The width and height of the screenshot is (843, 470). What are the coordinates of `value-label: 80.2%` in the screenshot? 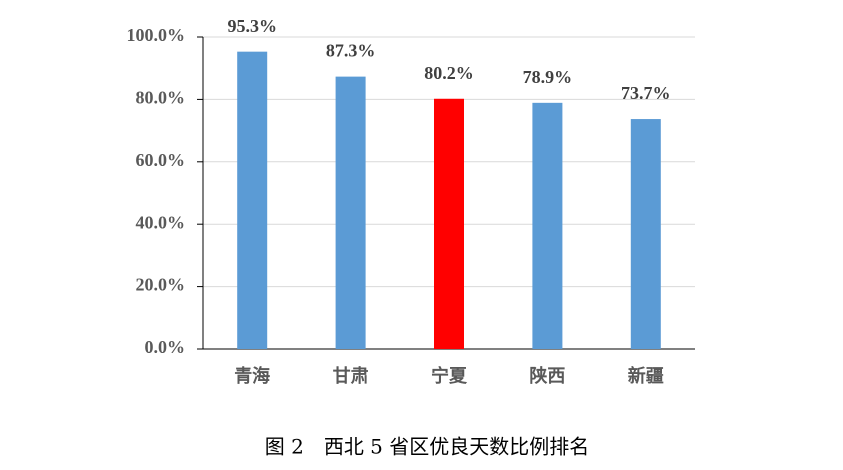 It's located at (449, 73).